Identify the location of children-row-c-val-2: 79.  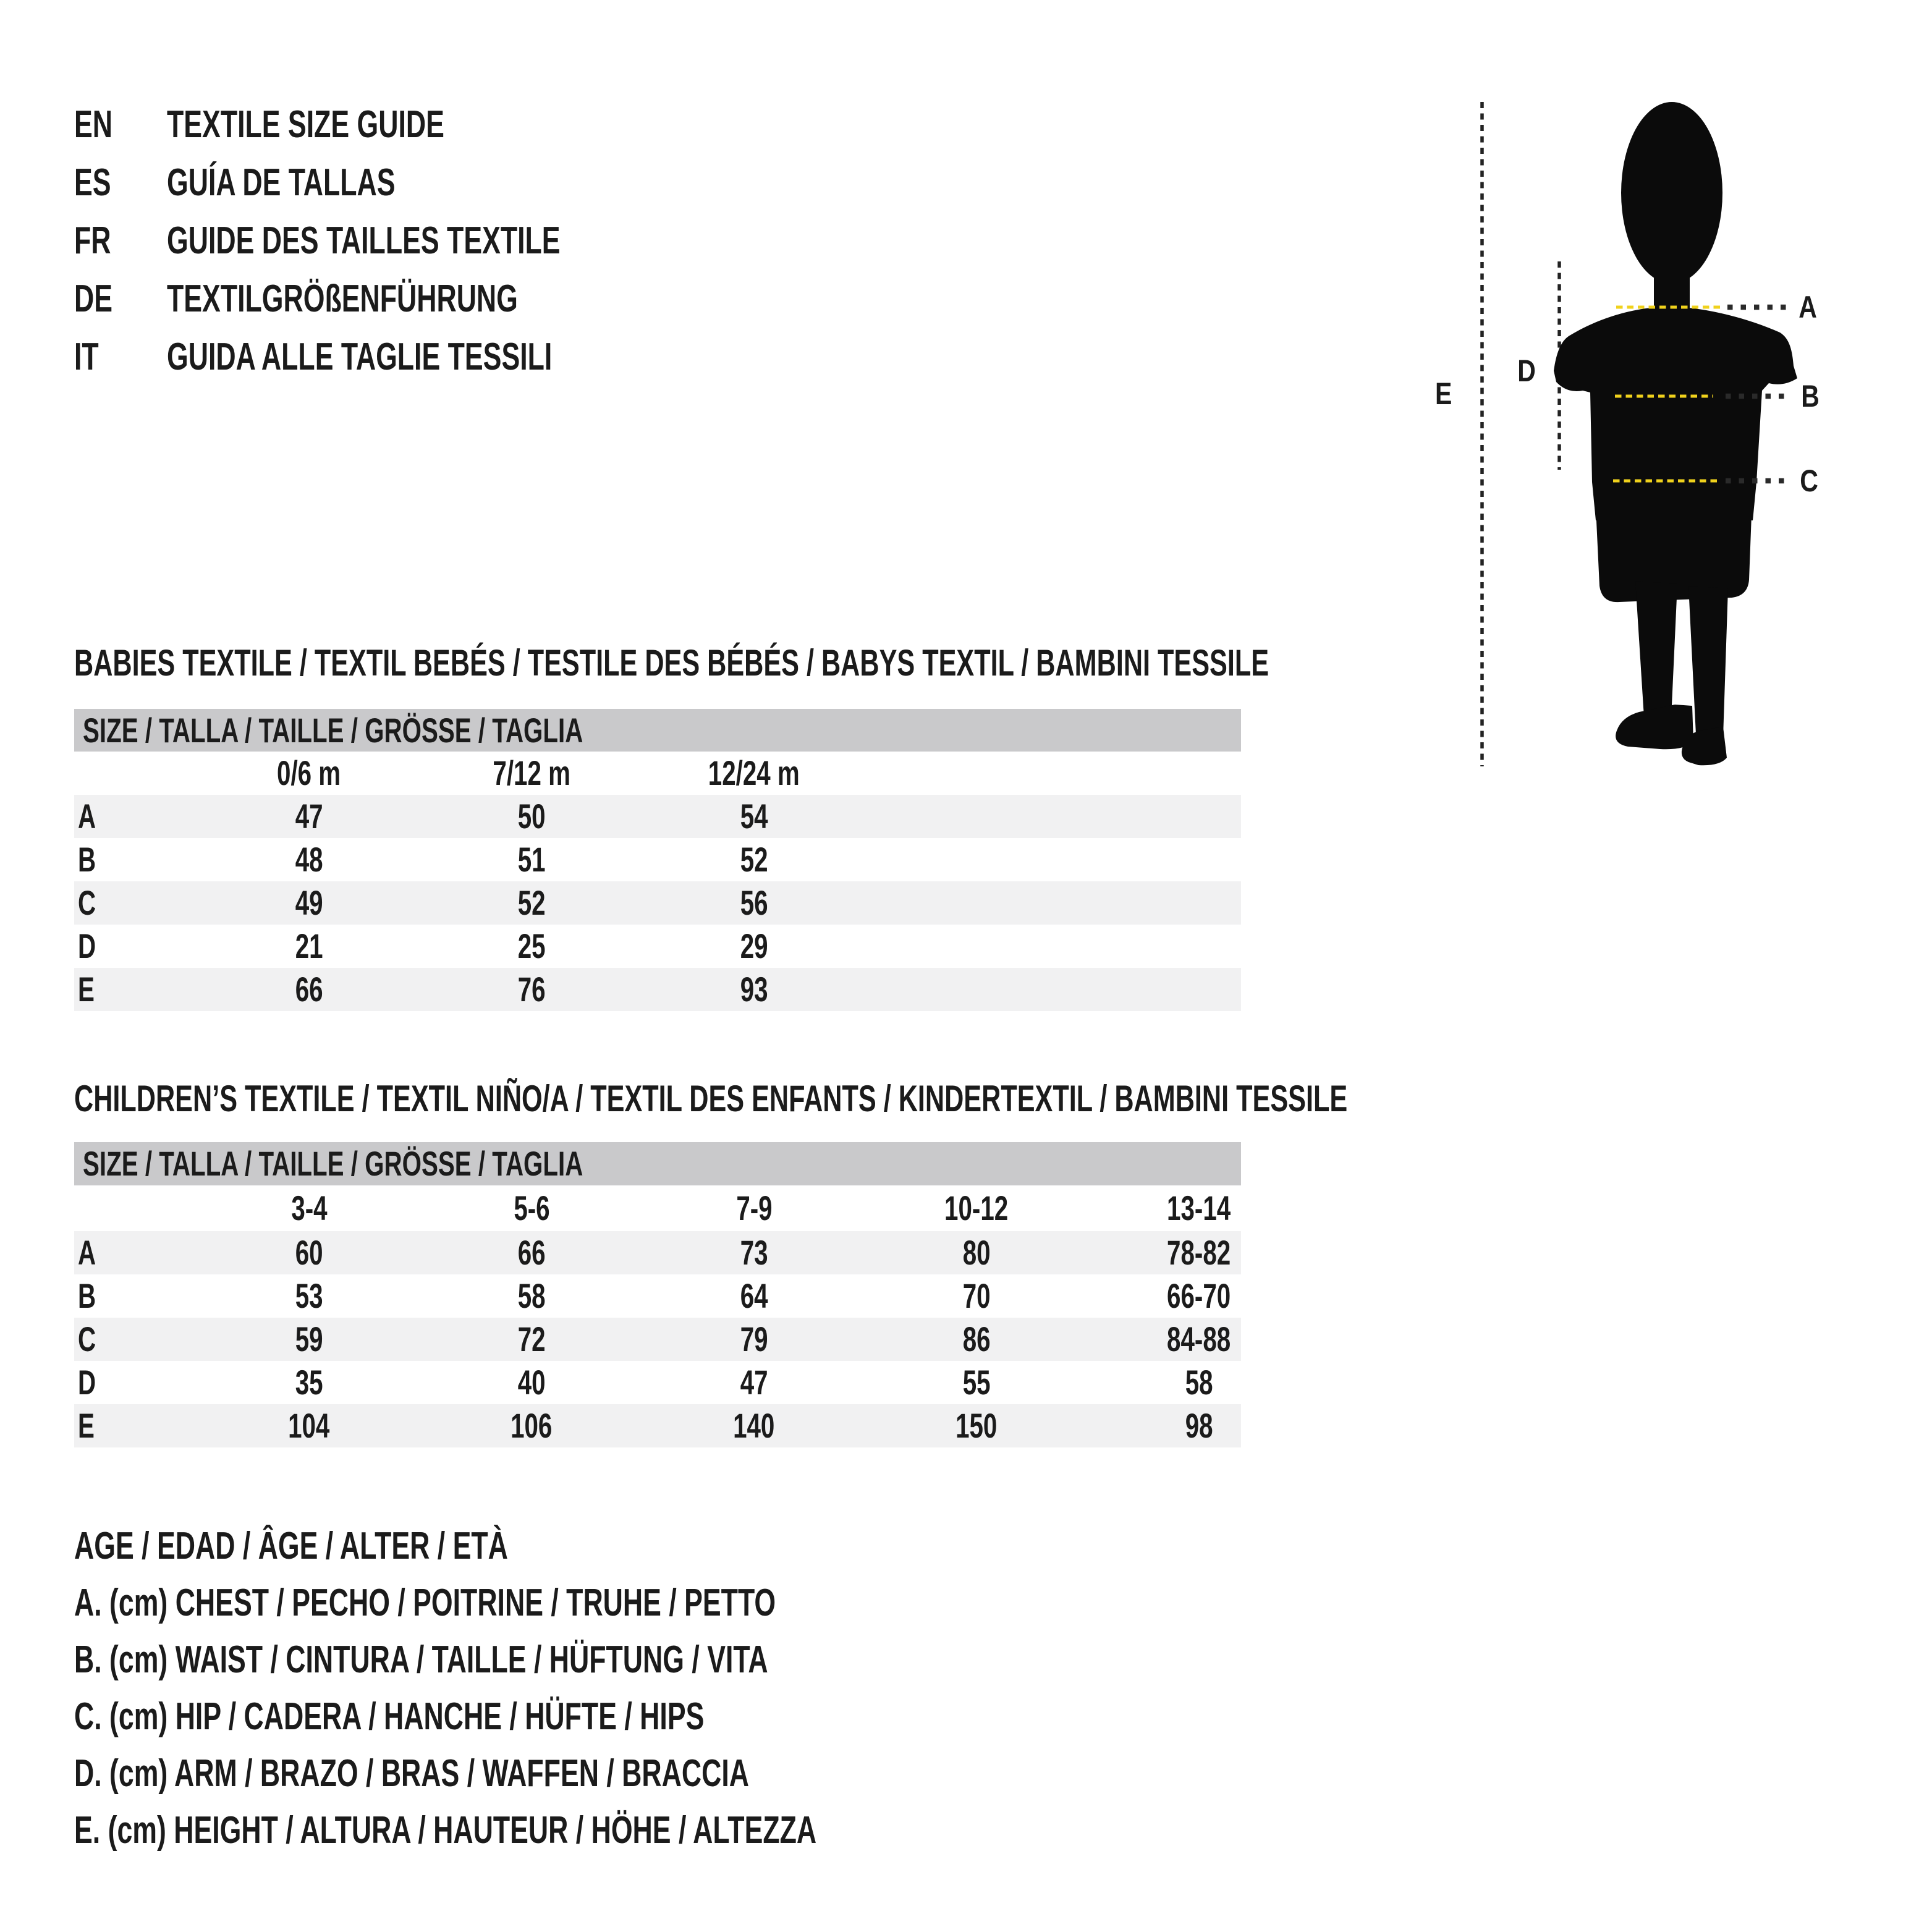
(754, 1339).